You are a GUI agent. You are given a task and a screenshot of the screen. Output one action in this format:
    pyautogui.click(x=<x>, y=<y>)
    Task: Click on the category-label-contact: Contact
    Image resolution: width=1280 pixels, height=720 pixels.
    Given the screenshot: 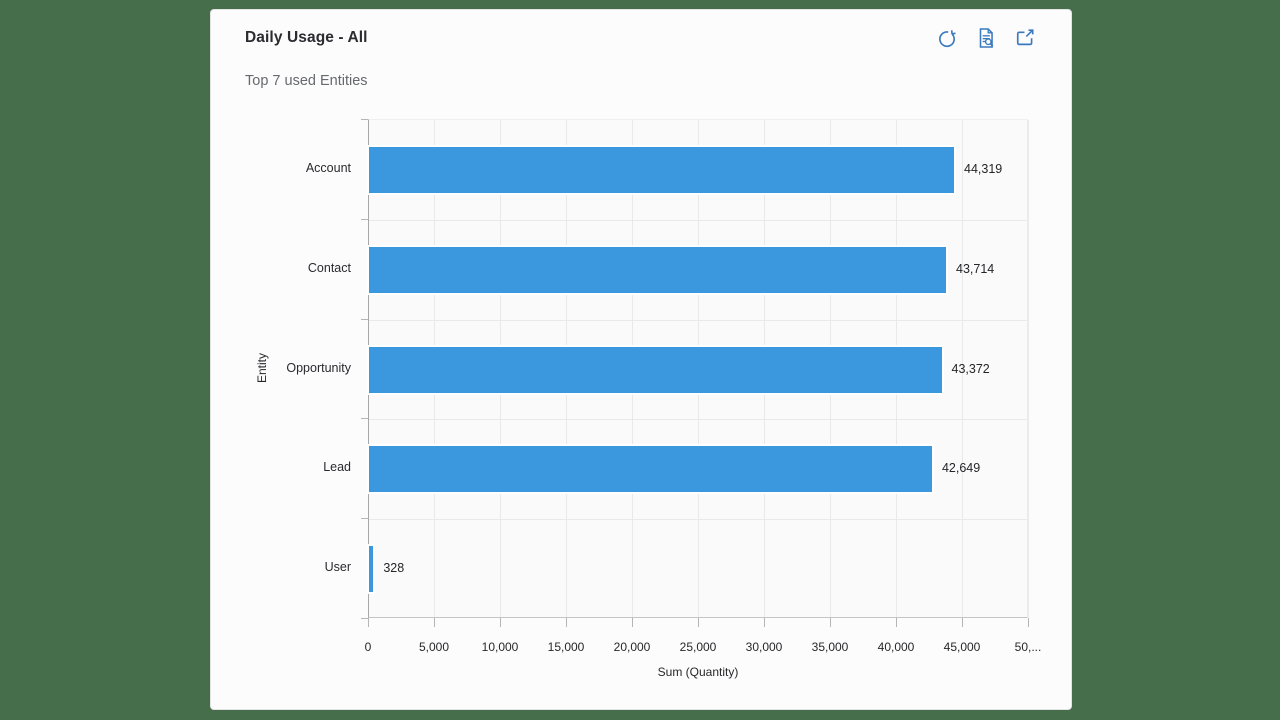 What is the action you would take?
    pyautogui.click(x=329, y=267)
    